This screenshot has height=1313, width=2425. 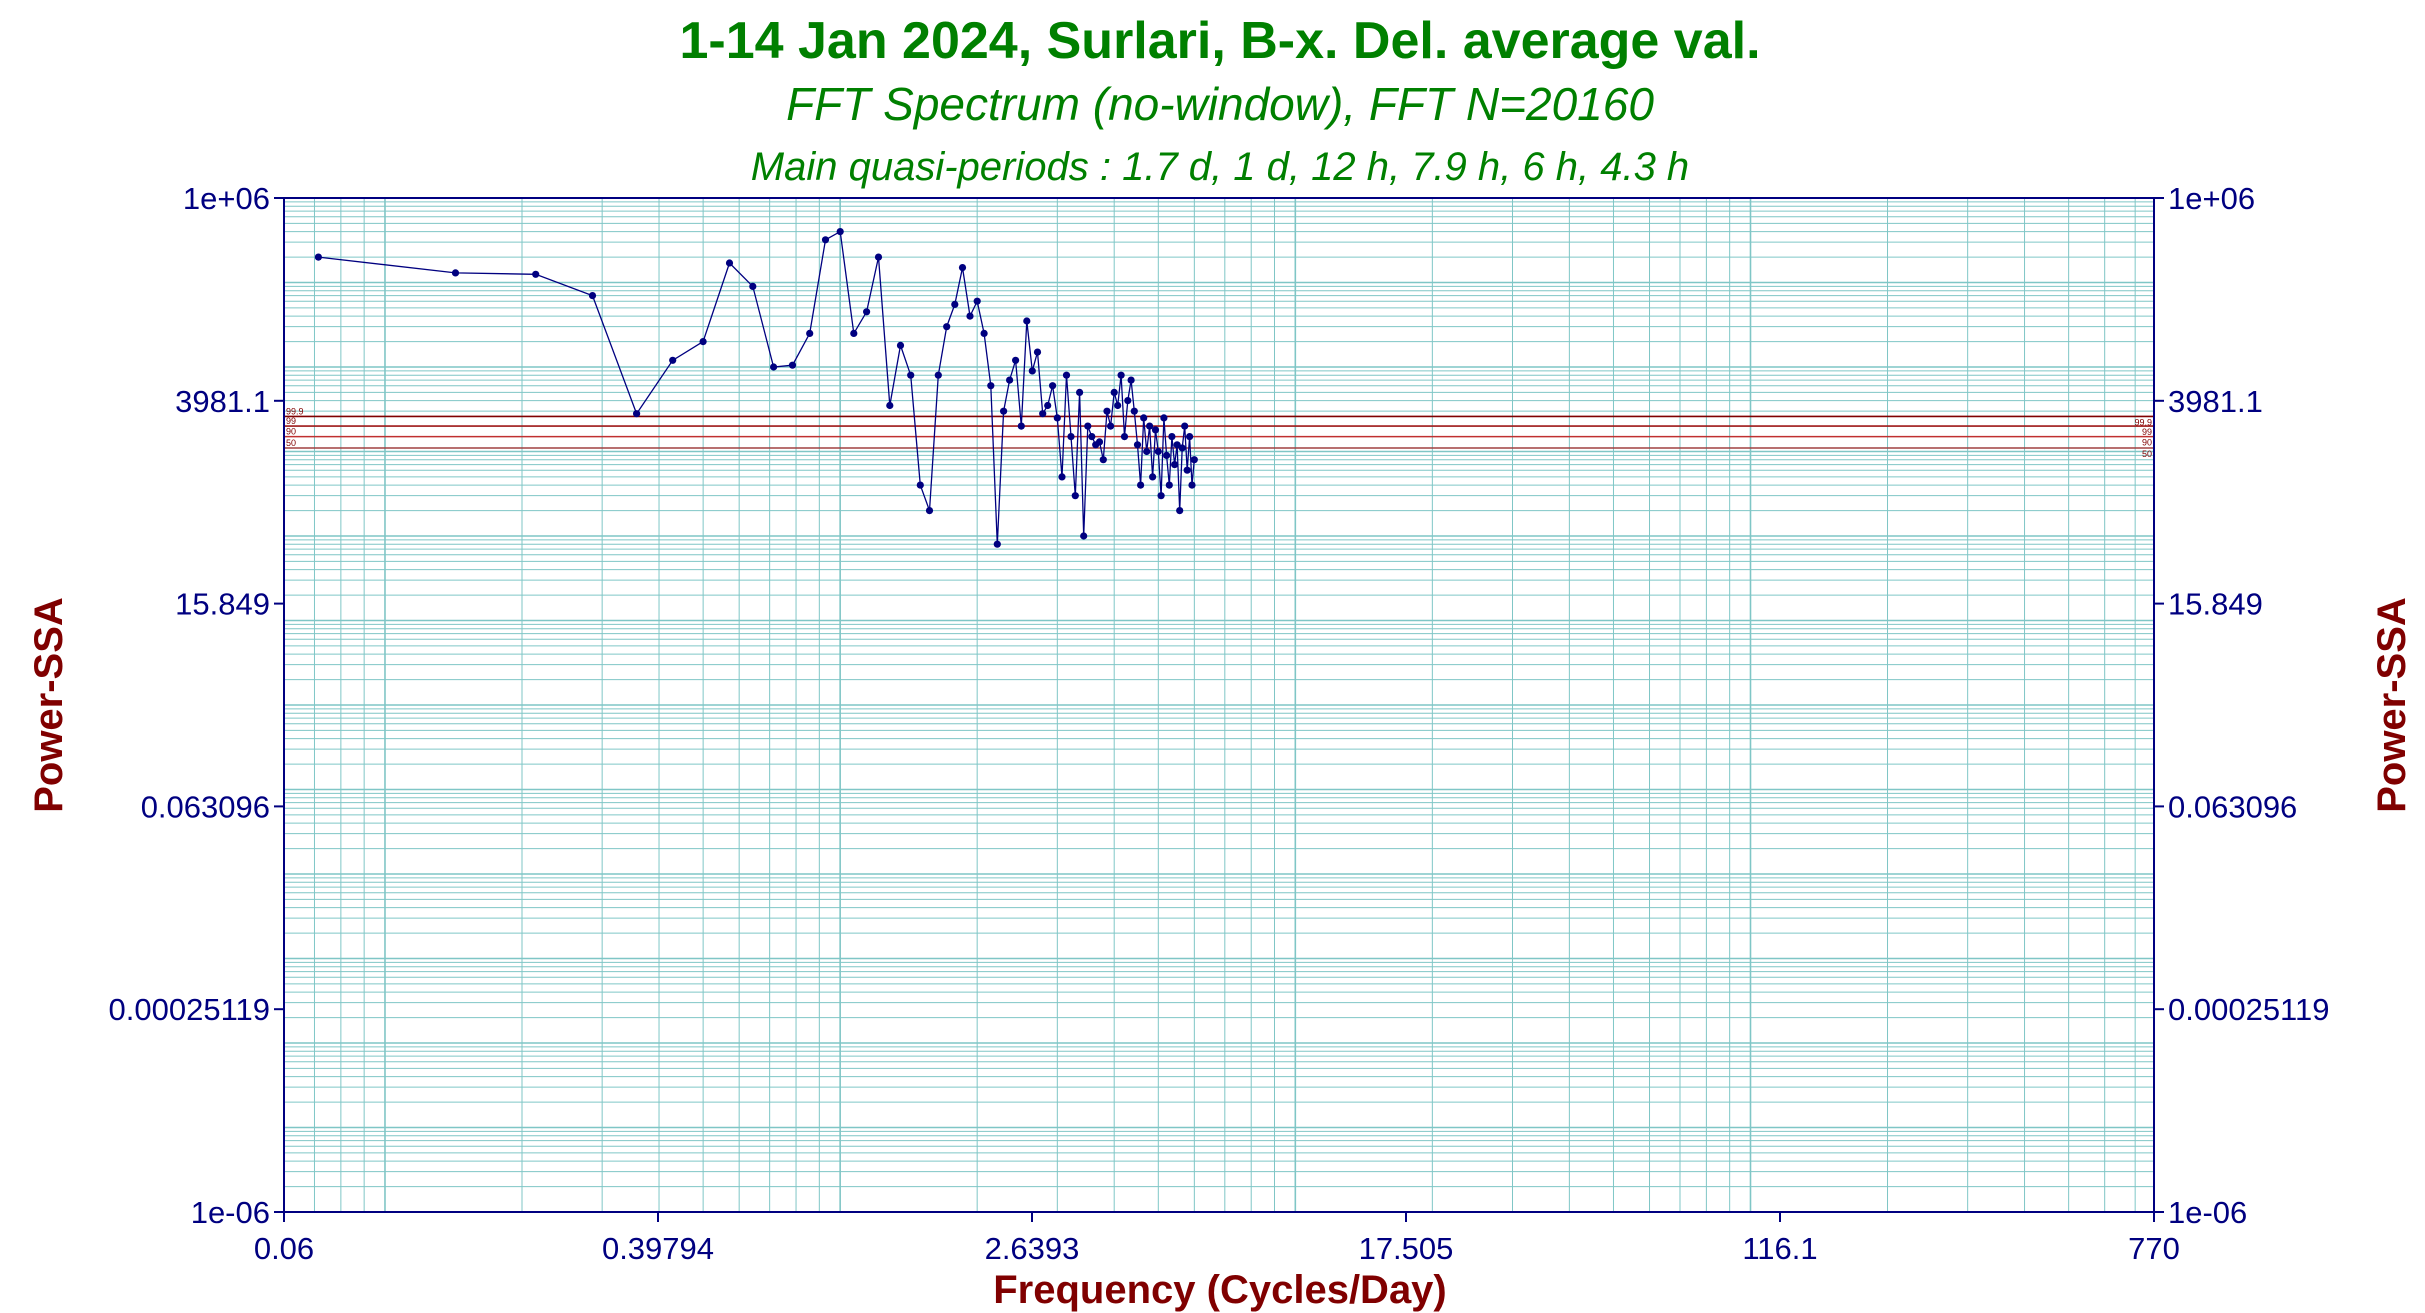 I want to click on x-tick-label: 770, so click(x=2154, y=1248).